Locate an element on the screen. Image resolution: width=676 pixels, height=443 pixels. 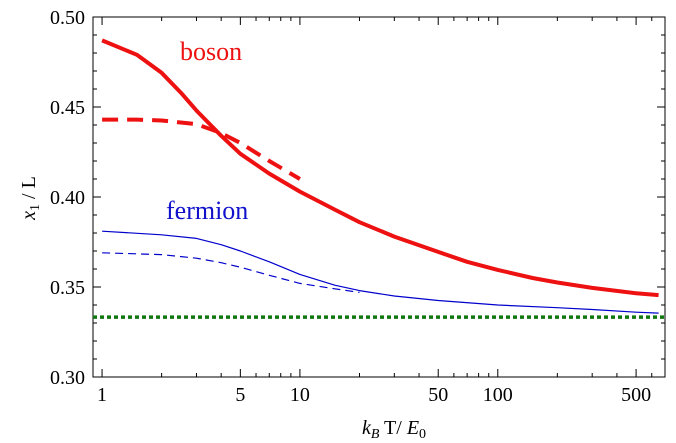
y-tick-label: 0.40 is located at coordinates (67, 198).